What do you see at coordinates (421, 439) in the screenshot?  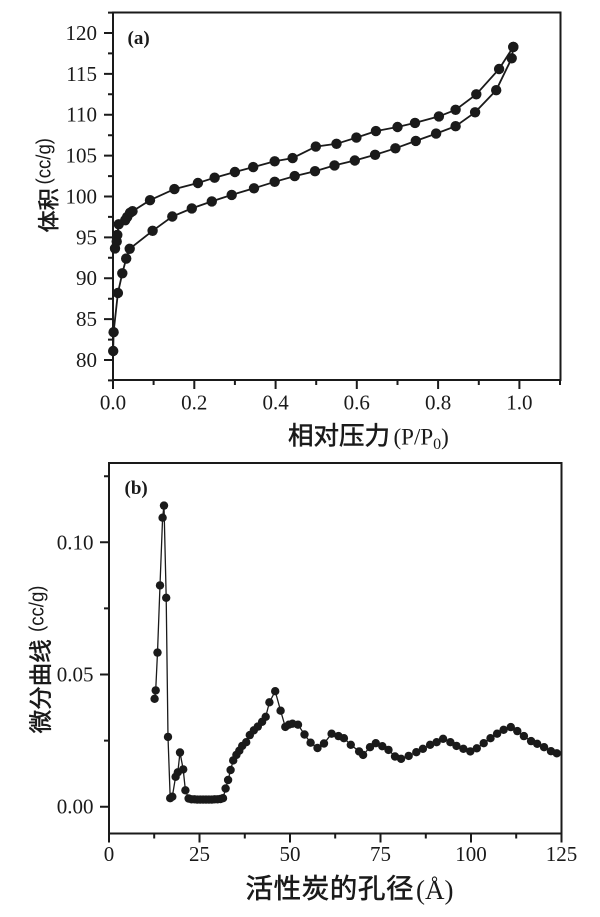 I see `svg-text: (P/P0)` at bounding box center [421, 439].